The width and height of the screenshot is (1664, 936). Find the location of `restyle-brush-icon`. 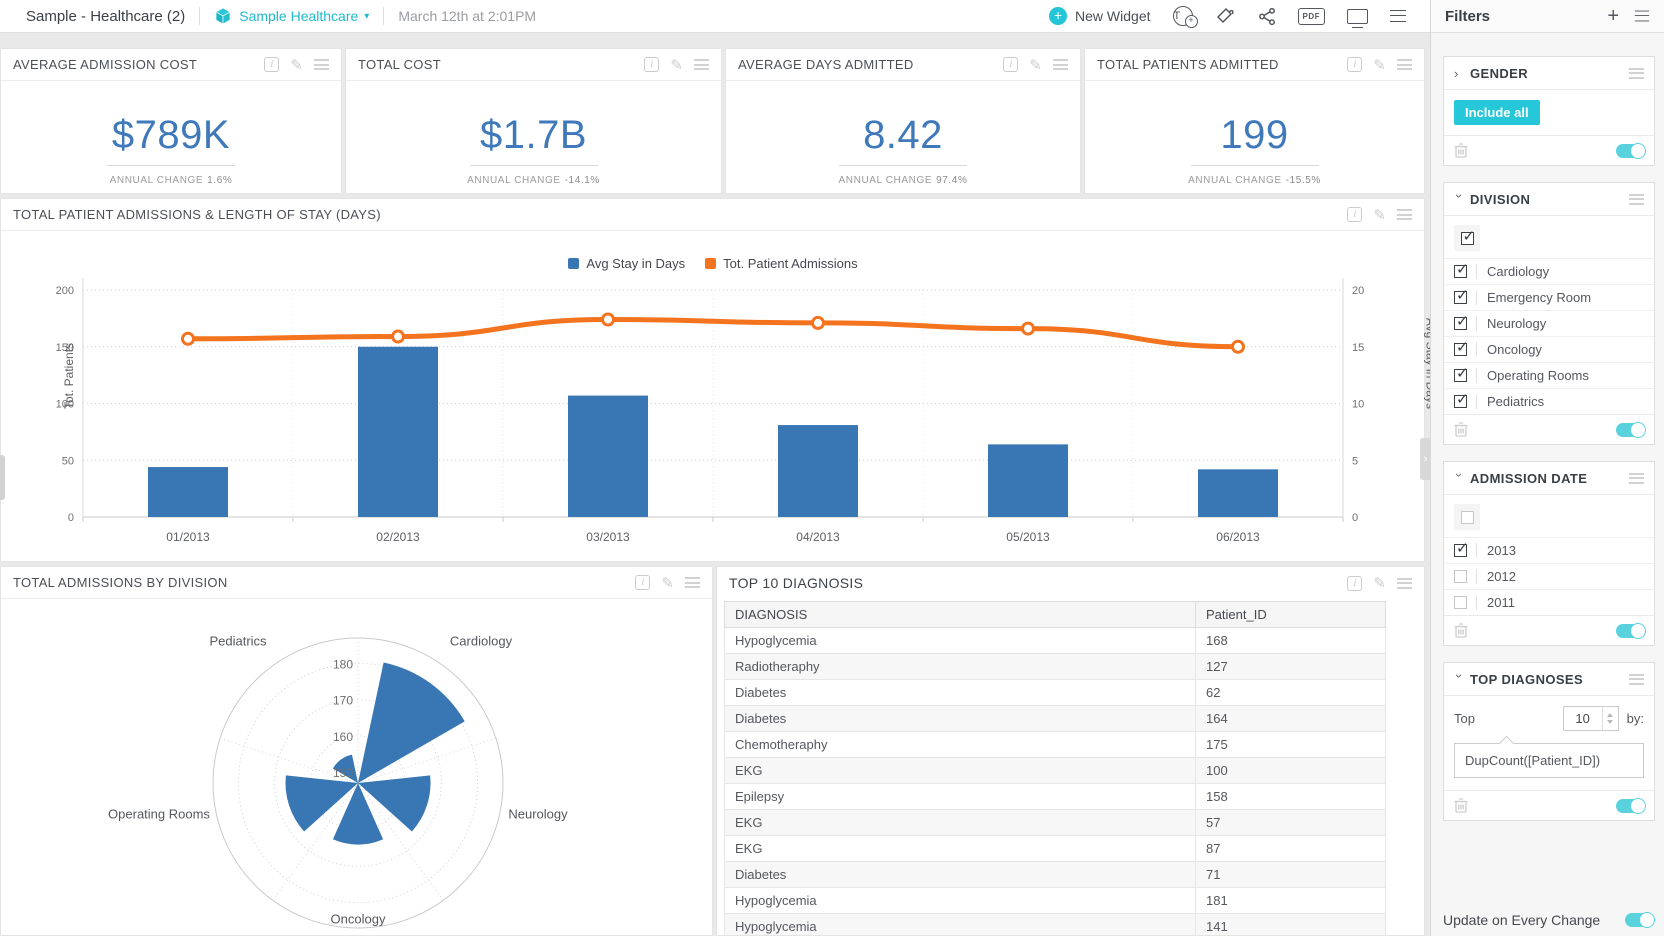

restyle-brush-icon is located at coordinates (1225, 16).